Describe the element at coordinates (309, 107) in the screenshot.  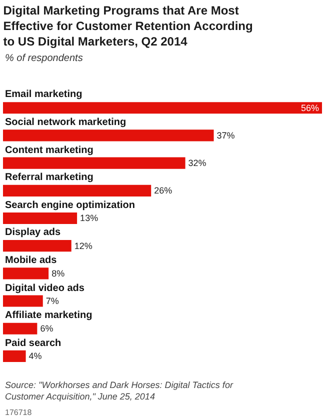
I see `data-label: 56%` at that location.